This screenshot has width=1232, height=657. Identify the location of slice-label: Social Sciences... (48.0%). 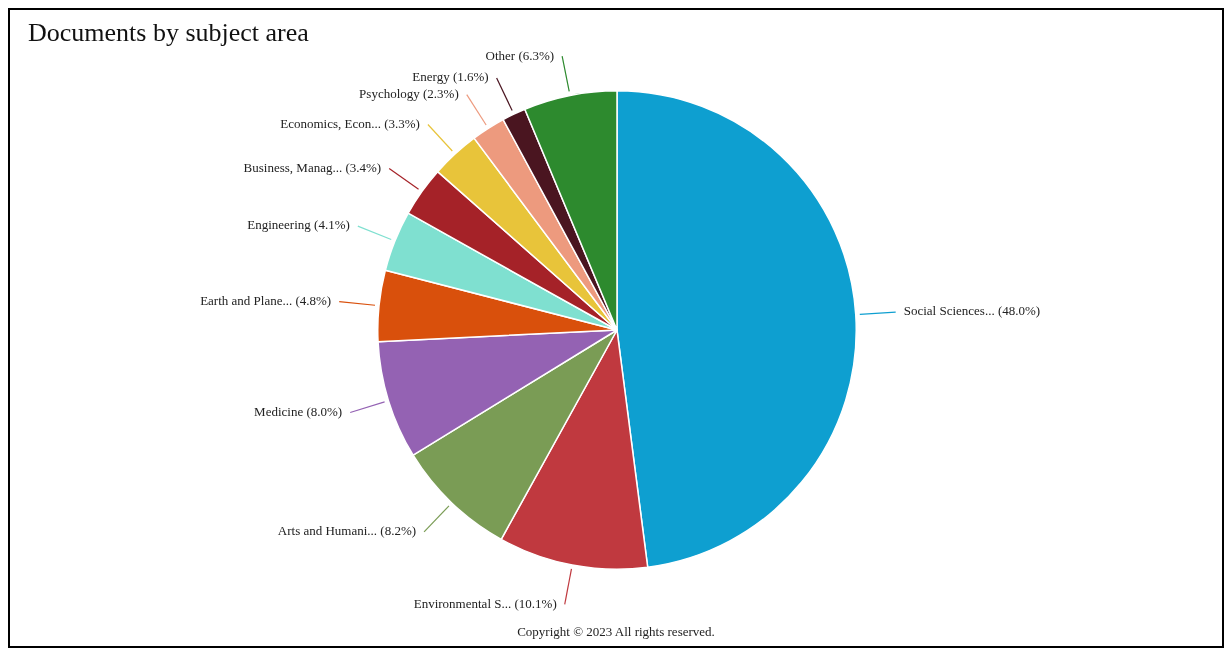
(972, 311).